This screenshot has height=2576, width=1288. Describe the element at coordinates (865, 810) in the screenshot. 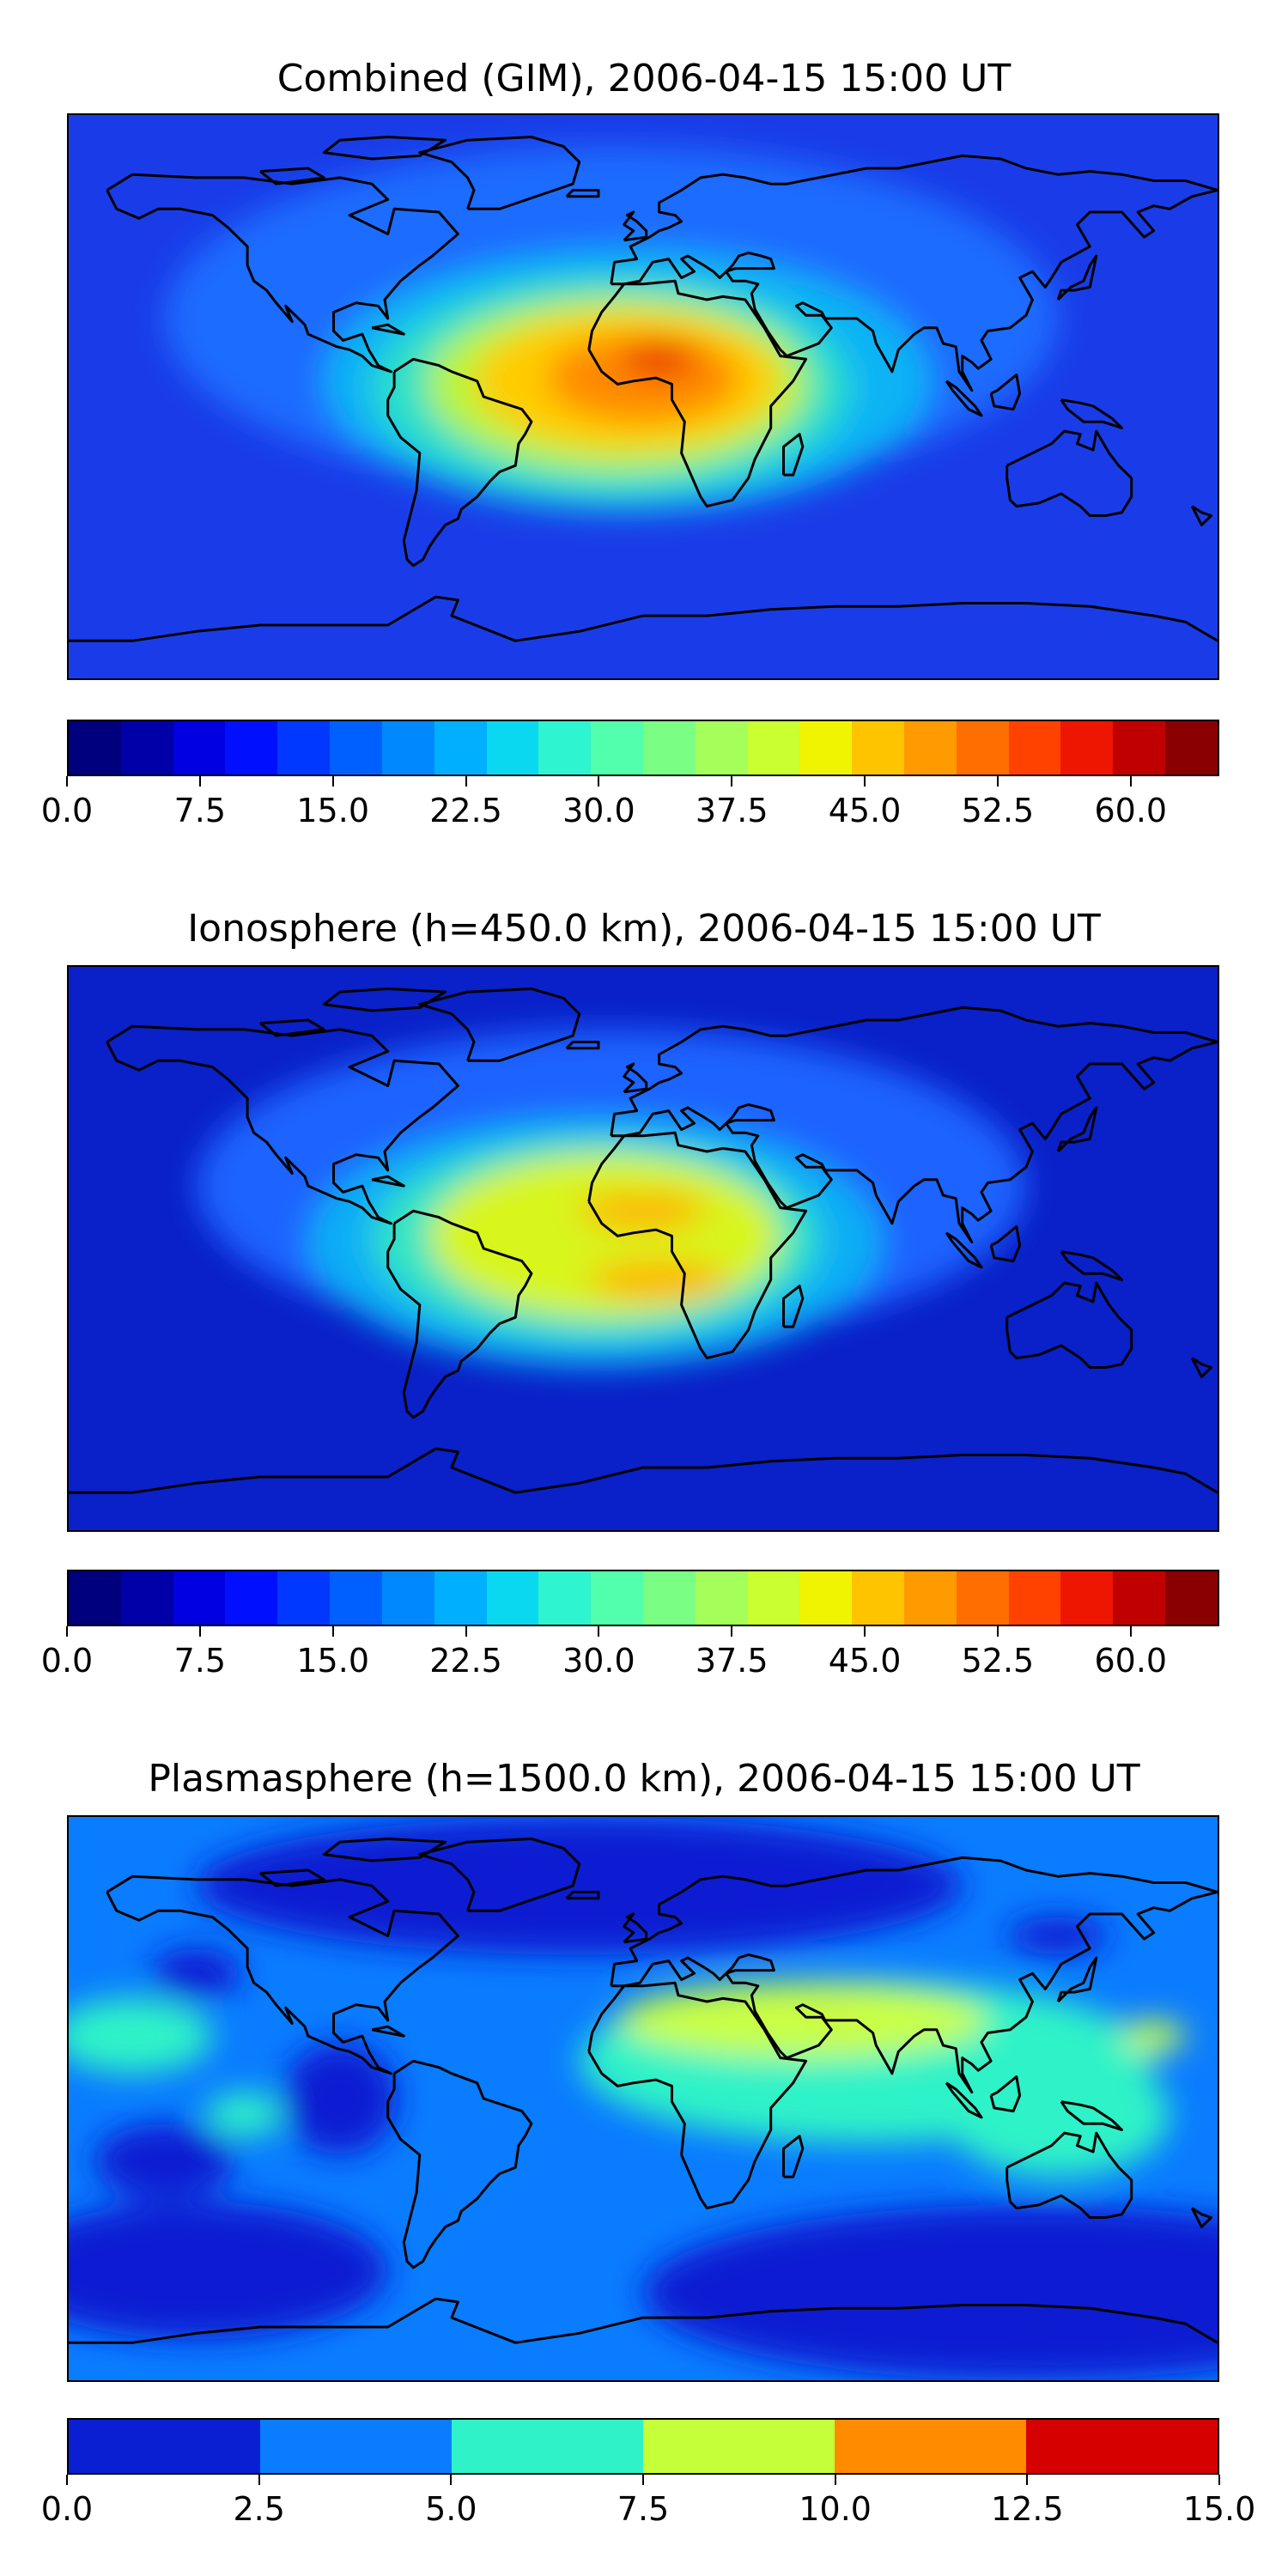

I see `colorbar-tick-label: 45.0` at that location.